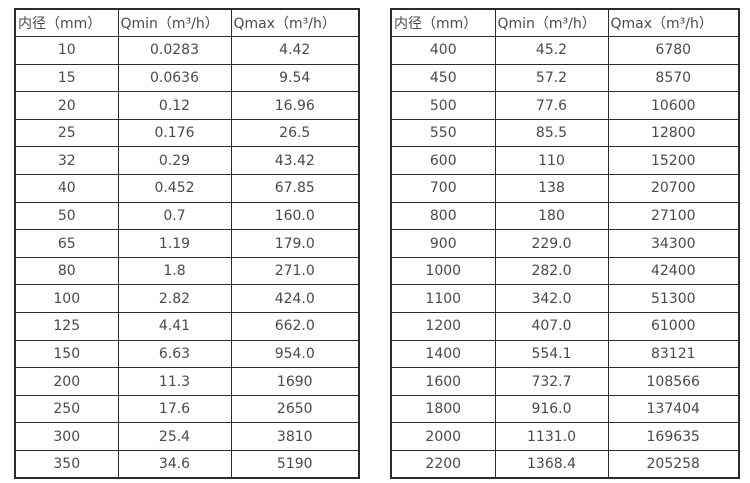 This screenshot has height=483, width=750. I want to click on table-row: 1200 407.0 61000, so click(565, 326).